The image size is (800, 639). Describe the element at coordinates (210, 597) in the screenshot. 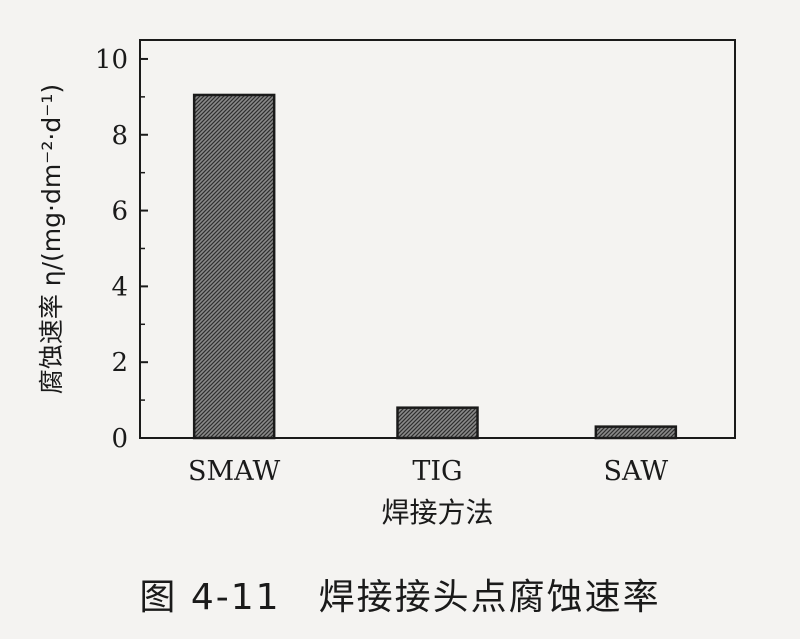

I see `figure-number: 图 4-11` at that location.